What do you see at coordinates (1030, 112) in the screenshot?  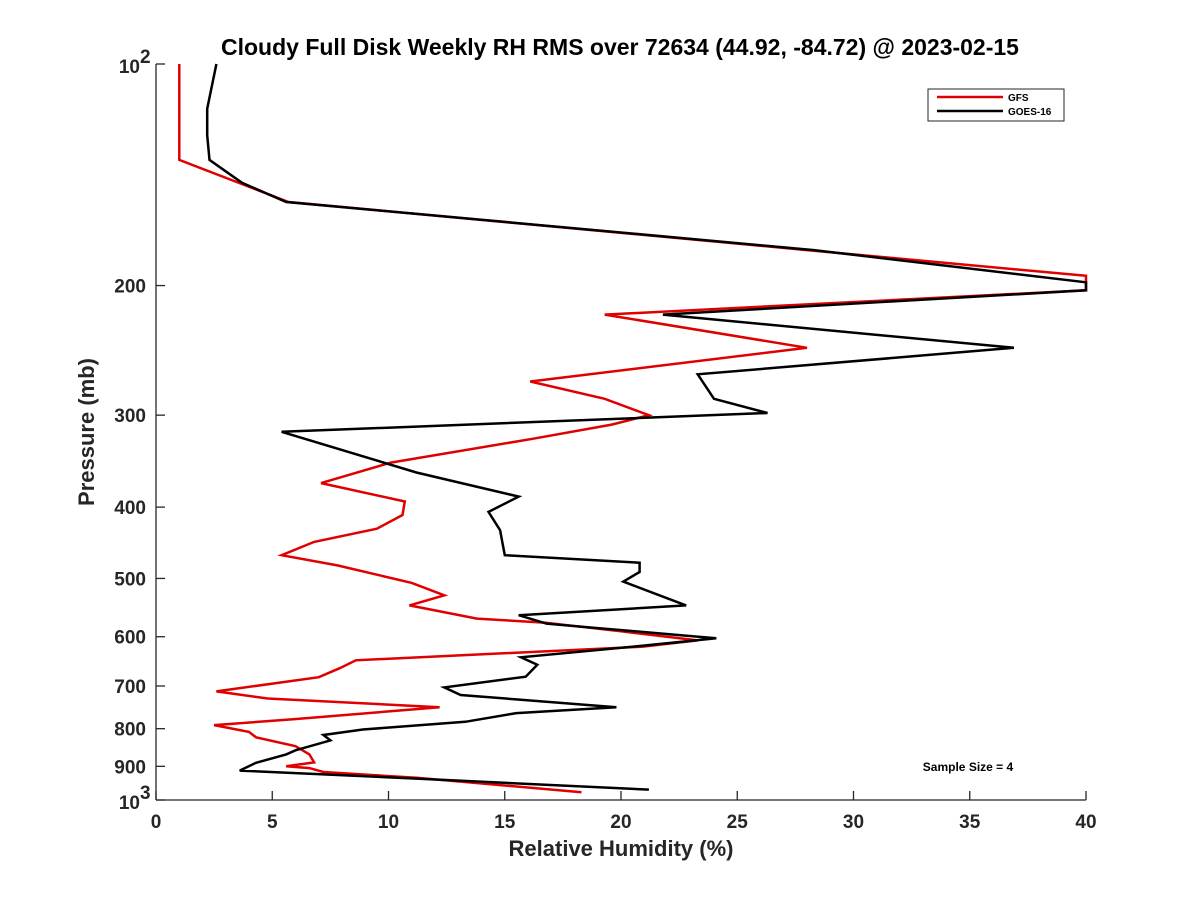 I see `legend-label-goes16: GOES-16` at bounding box center [1030, 112].